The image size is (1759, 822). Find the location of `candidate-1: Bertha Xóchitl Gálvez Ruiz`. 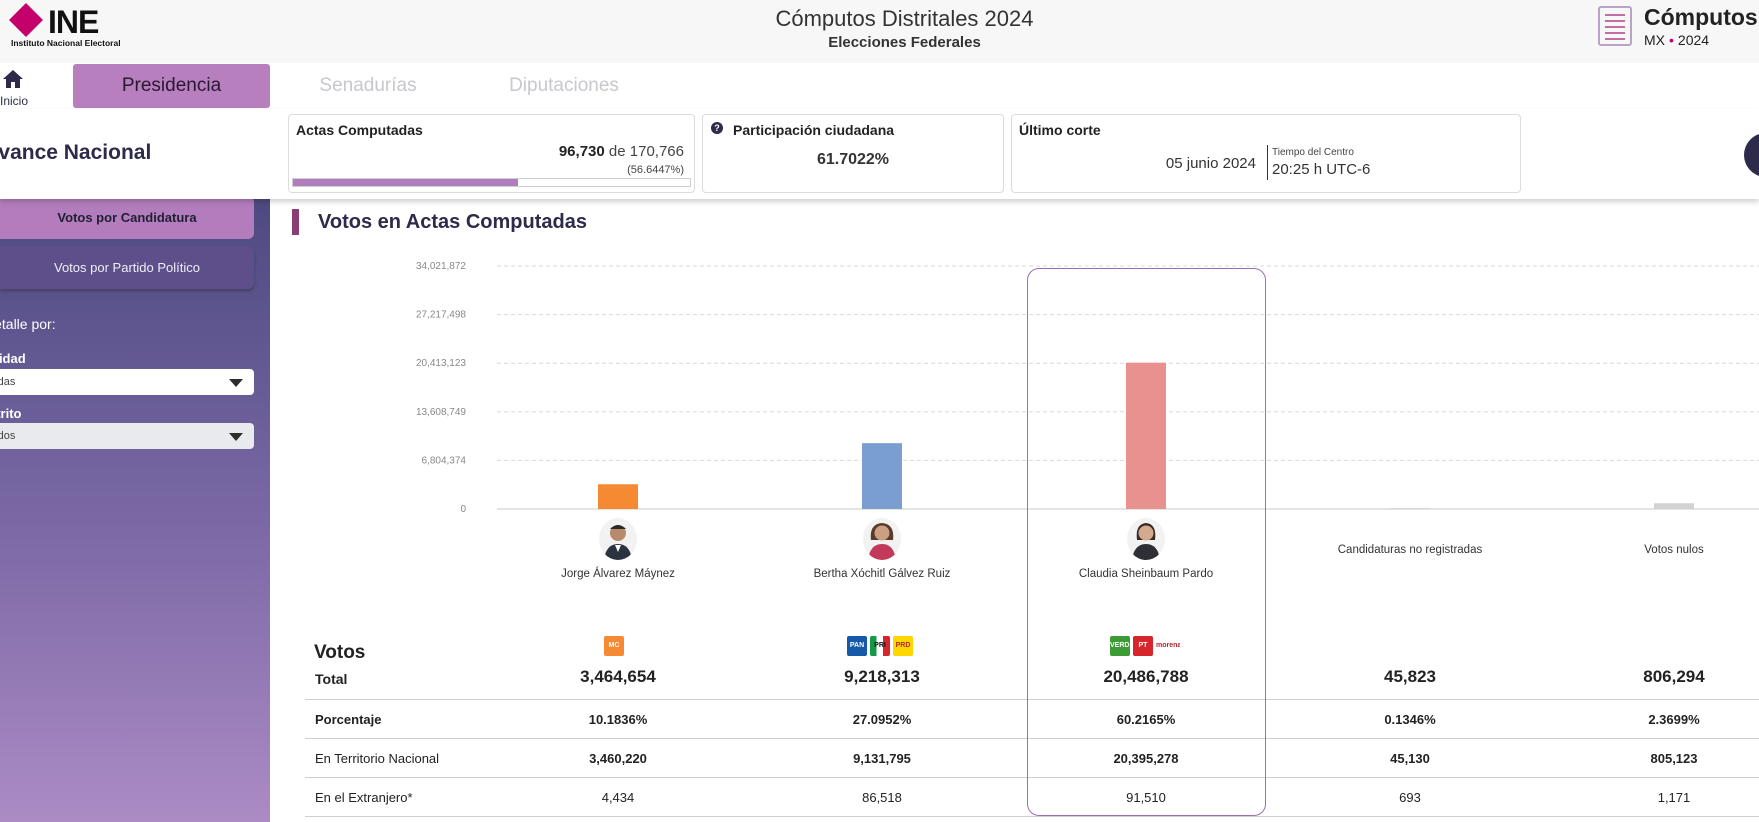

candidate-1: Bertha Xóchitl Gálvez Ruiz is located at coordinates (882, 549).